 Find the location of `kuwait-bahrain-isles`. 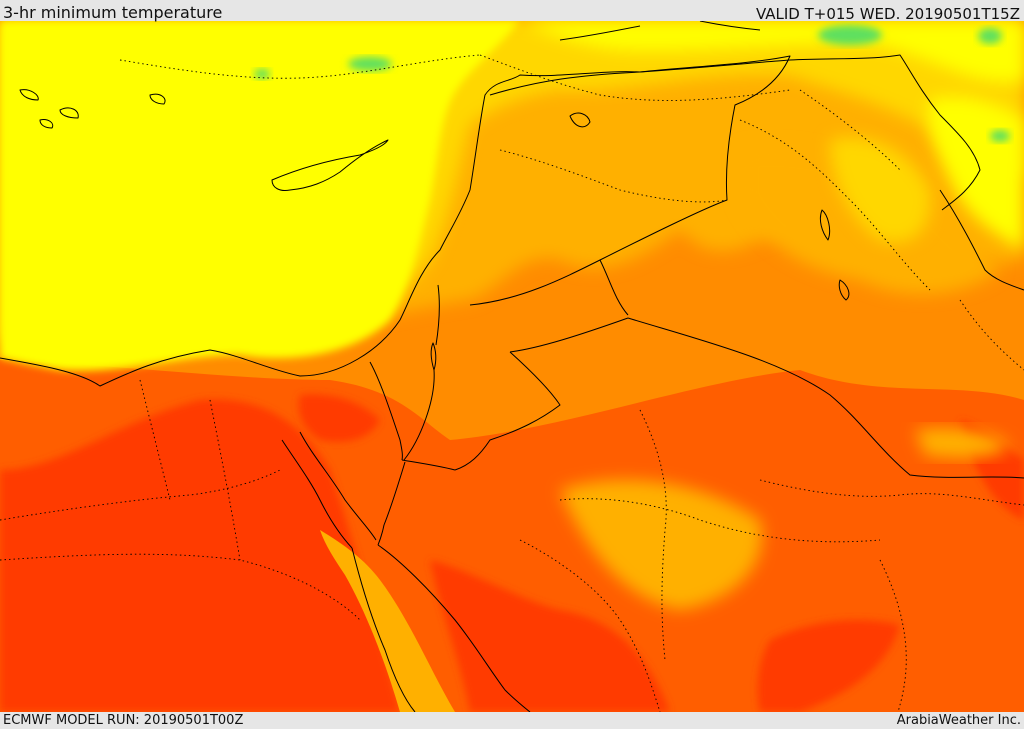

kuwait-bahrain-isles is located at coordinates (834, 255).